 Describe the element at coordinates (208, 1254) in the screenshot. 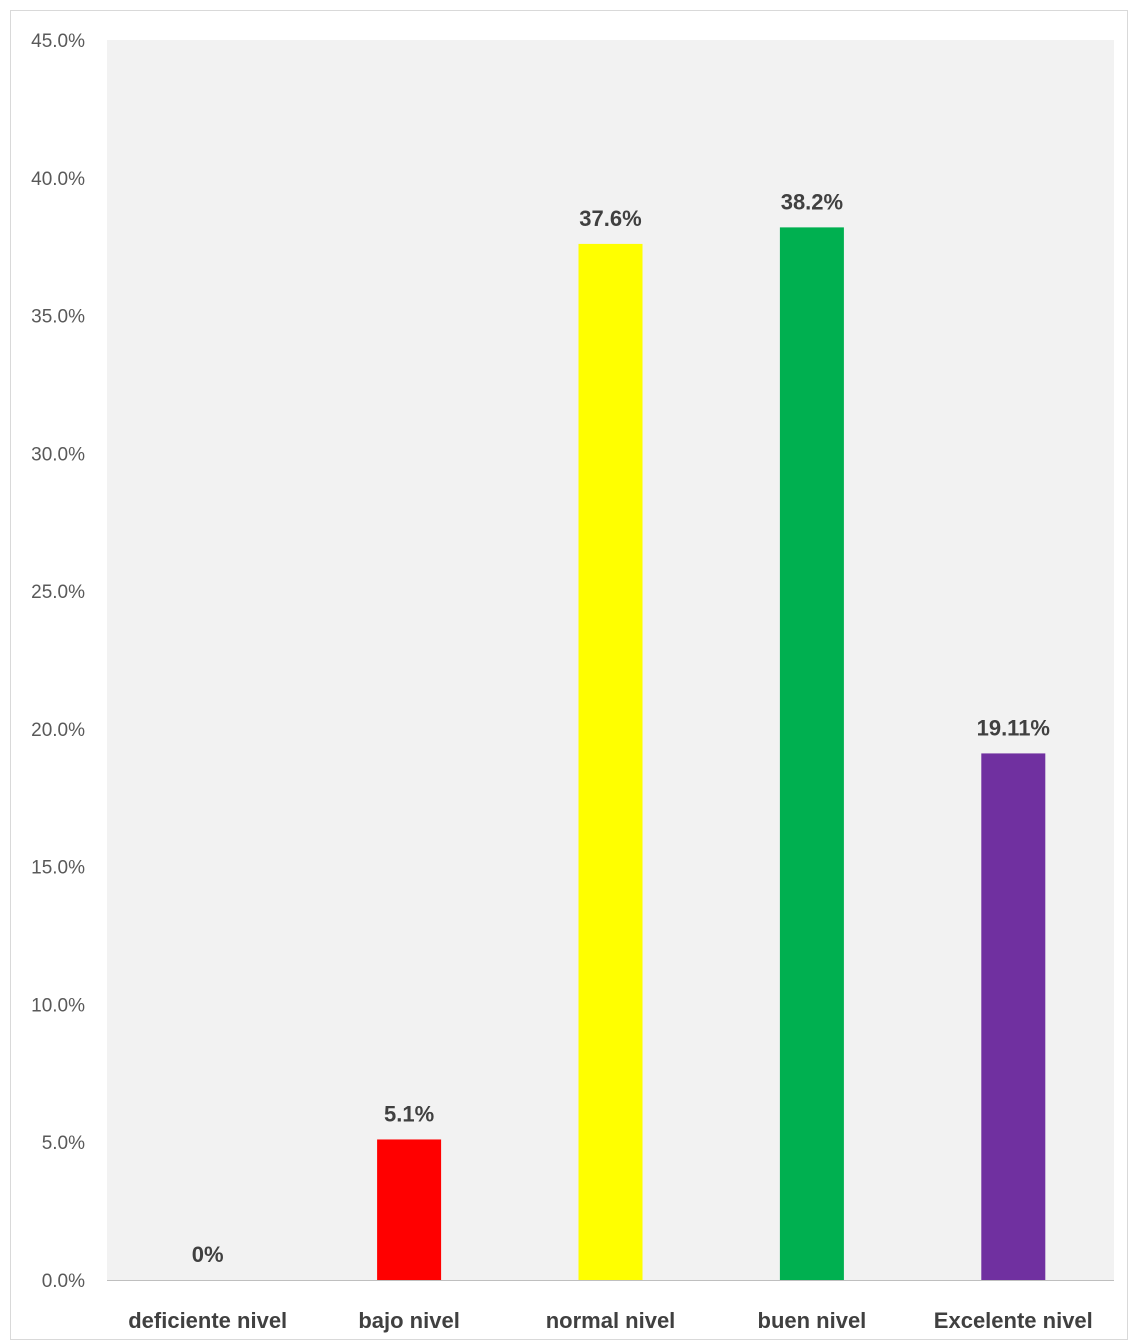

I see `data-label: 0%` at that location.